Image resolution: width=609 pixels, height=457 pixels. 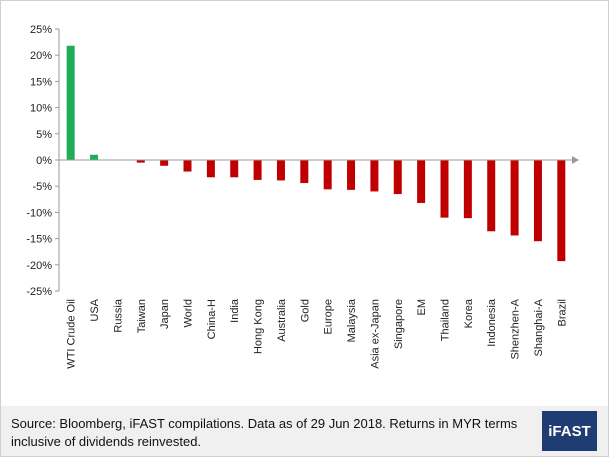 I want to click on bar-em, so click(x=421, y=181).